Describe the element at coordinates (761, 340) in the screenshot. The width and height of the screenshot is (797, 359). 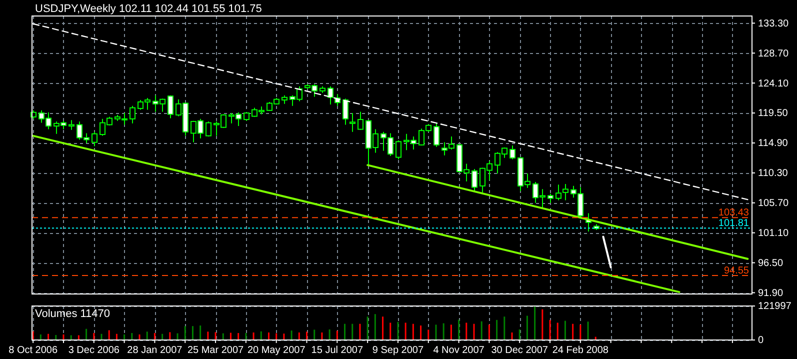
I see `y-tick-label: 0` at that location.